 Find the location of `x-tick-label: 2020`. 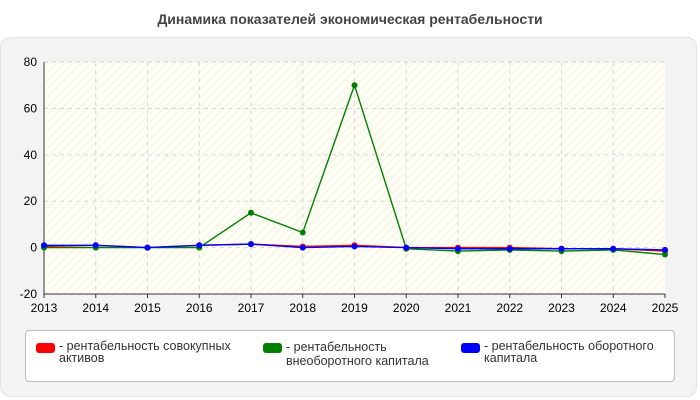

x-tick-label: 2020 is located at coordinates (406, 308).